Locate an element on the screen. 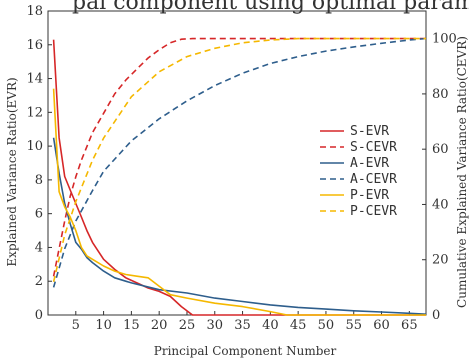  y-tick-label: 8 is located at coordinates (39, 180).